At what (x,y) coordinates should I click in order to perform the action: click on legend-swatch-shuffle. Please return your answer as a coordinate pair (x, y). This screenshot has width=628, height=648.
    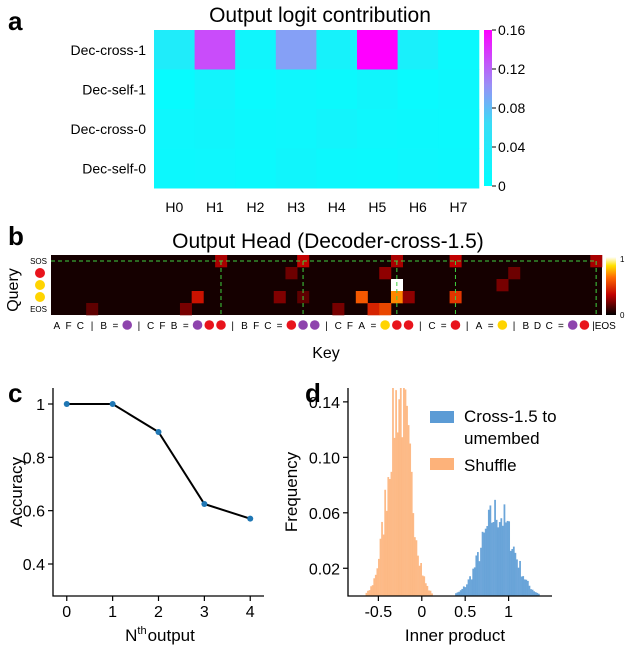
    Looking at the image, I should click on (442, 464).